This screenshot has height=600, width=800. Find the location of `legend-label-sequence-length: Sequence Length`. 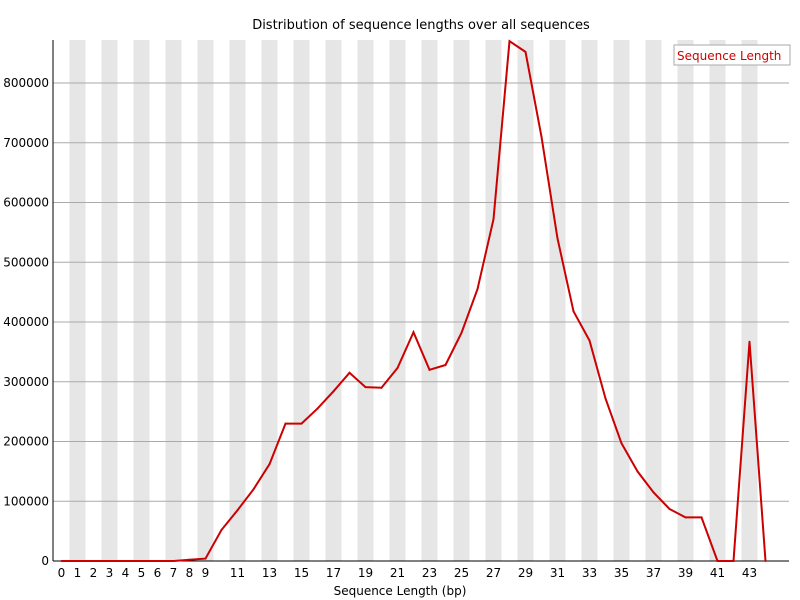

legend-label-sequence-length: Sequence Length is located at coordinates (729, 56).